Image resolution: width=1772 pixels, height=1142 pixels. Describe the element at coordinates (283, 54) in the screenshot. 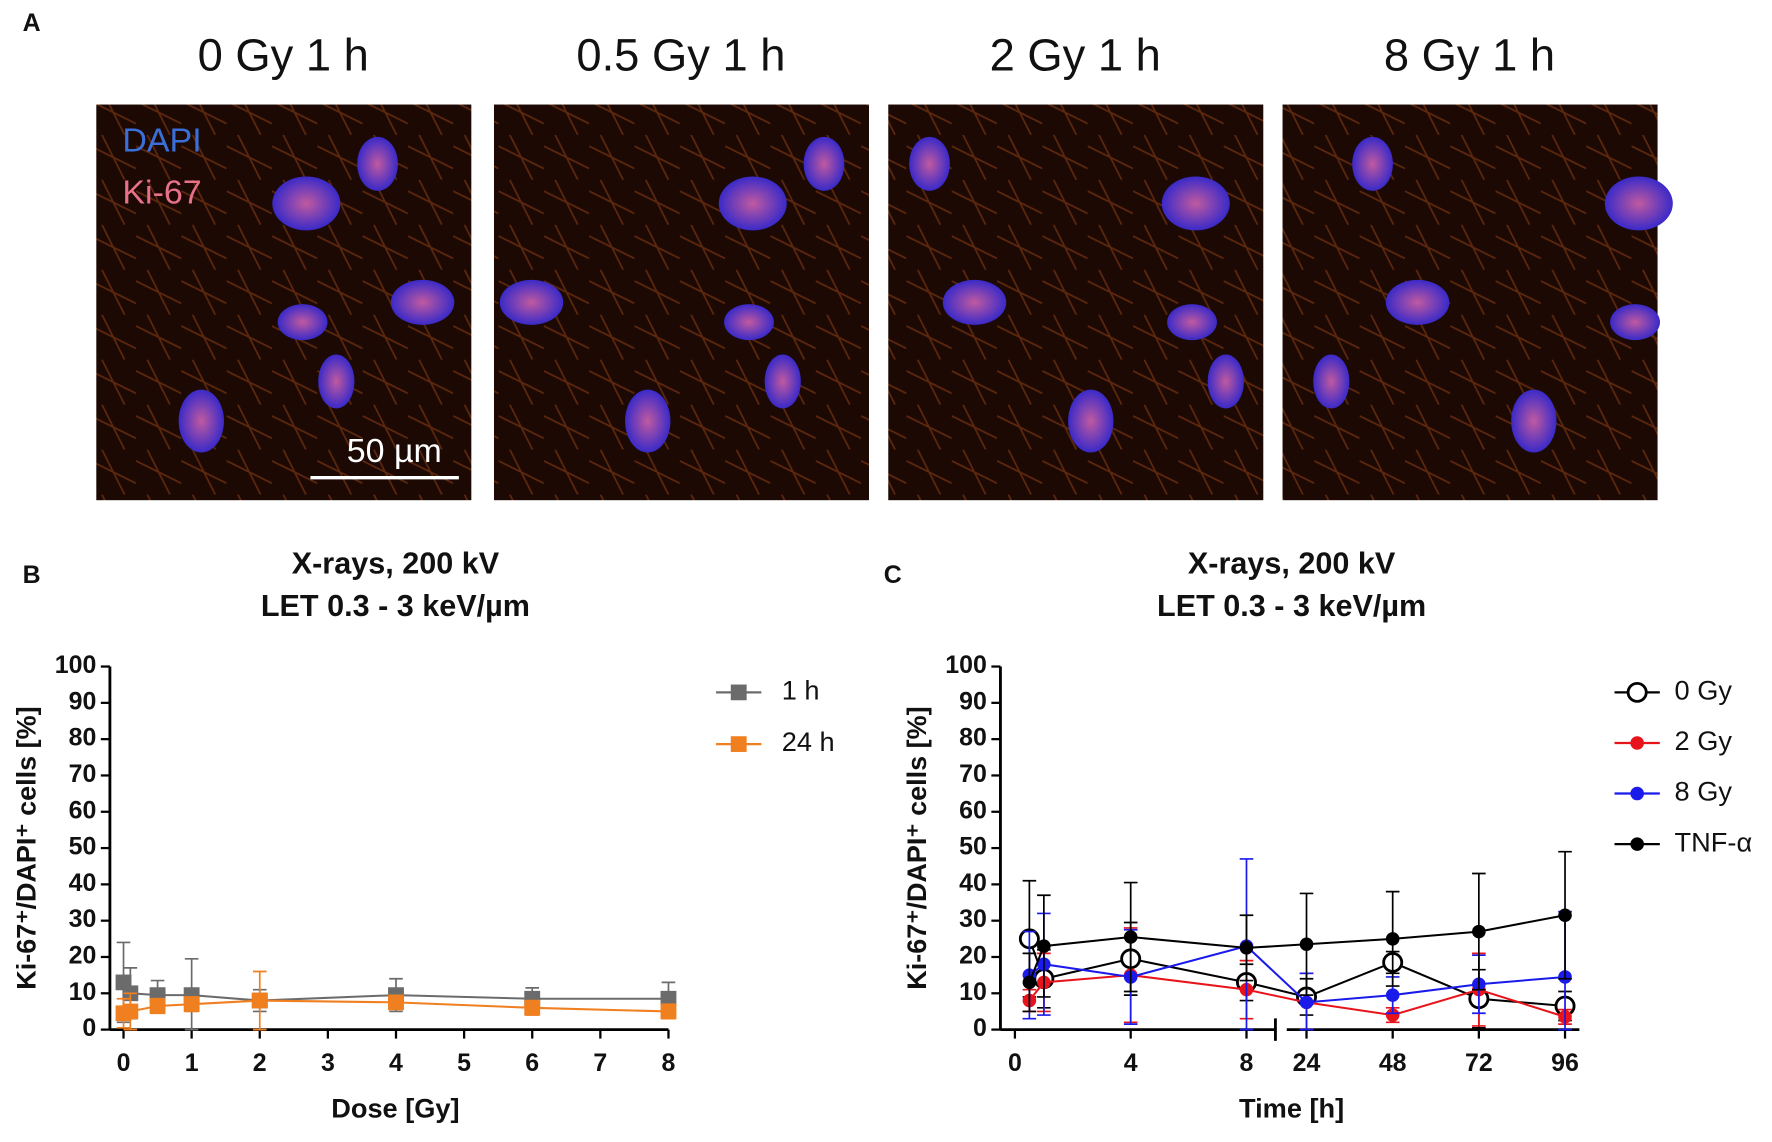

I see `image-title: 0 Gy 1 h` at that location.